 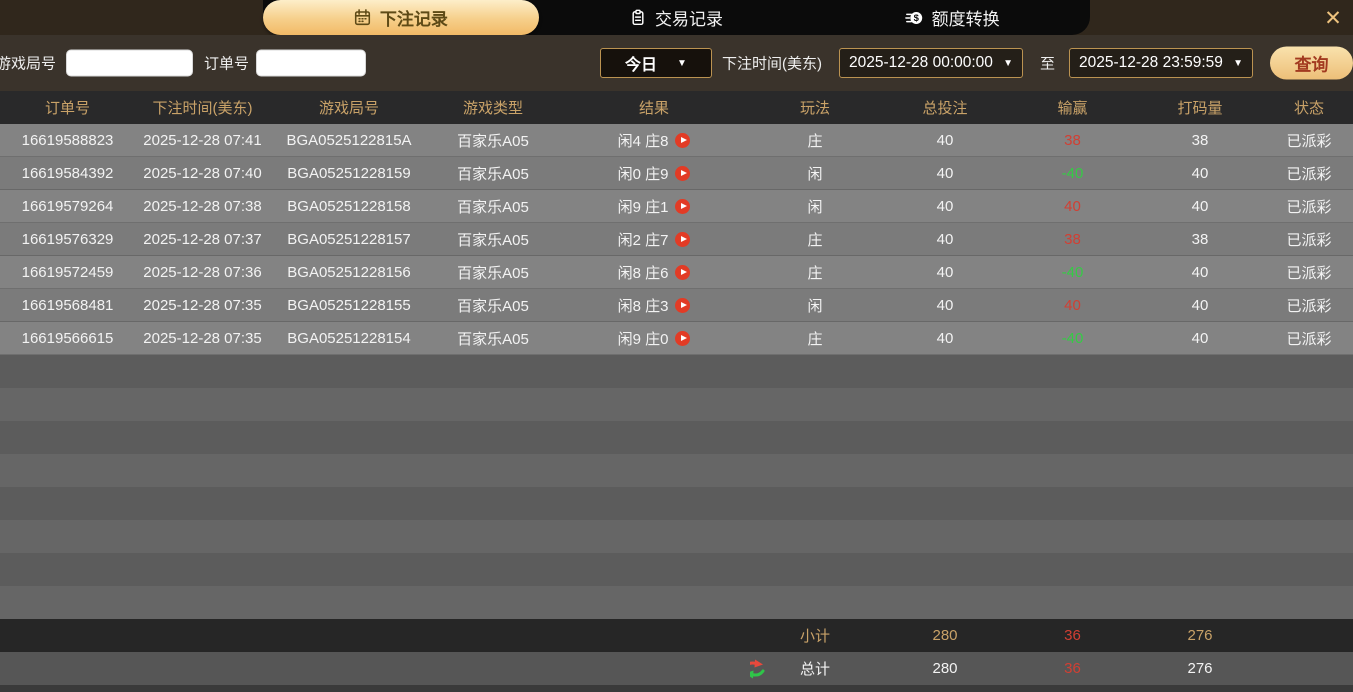 I want to click on tab-label: 下注记录, so click(x=413, y=19).